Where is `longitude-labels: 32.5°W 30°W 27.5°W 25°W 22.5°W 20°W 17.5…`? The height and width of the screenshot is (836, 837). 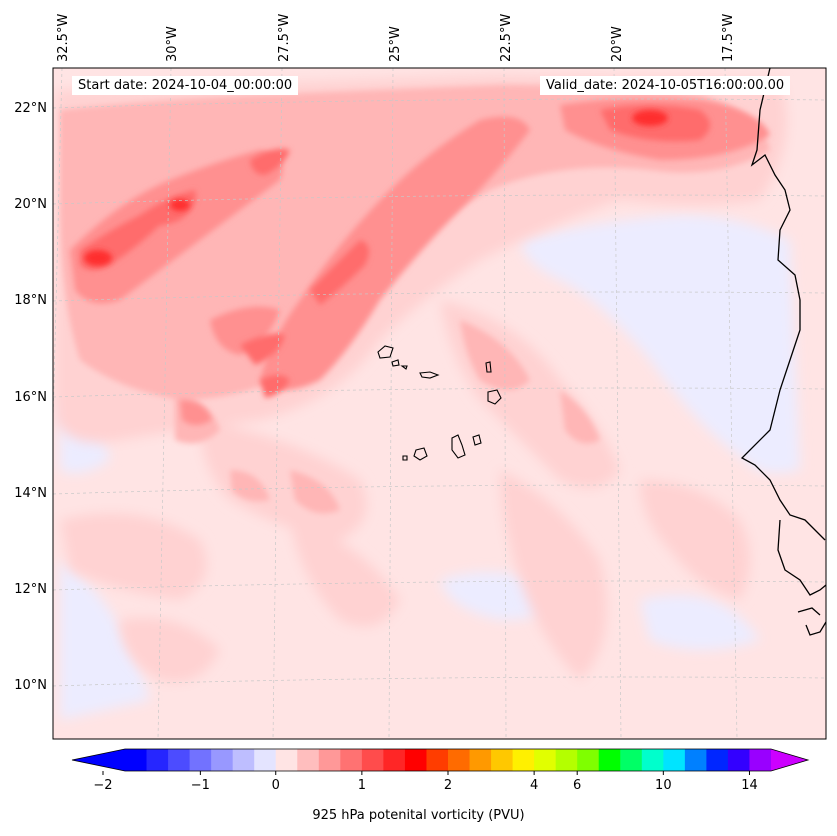 longitude-labels: 32.5°W 30°W 27.5°W 25°W 22.5°W 20°W 17.5… is located at coordinates (396, 38).